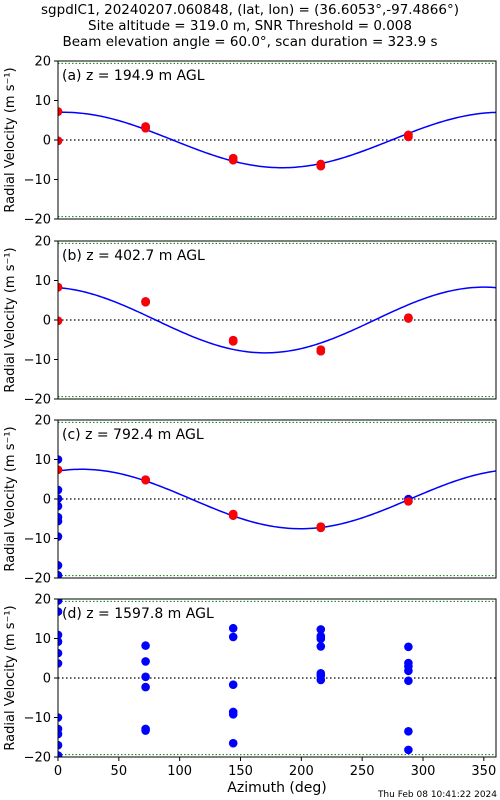 Image resolution: width=500 pixels, height=800 pixels. Describe the element at coordinates (42, 281) in the screenshot. I see `y-tick-label-1-3: 10` at that location.